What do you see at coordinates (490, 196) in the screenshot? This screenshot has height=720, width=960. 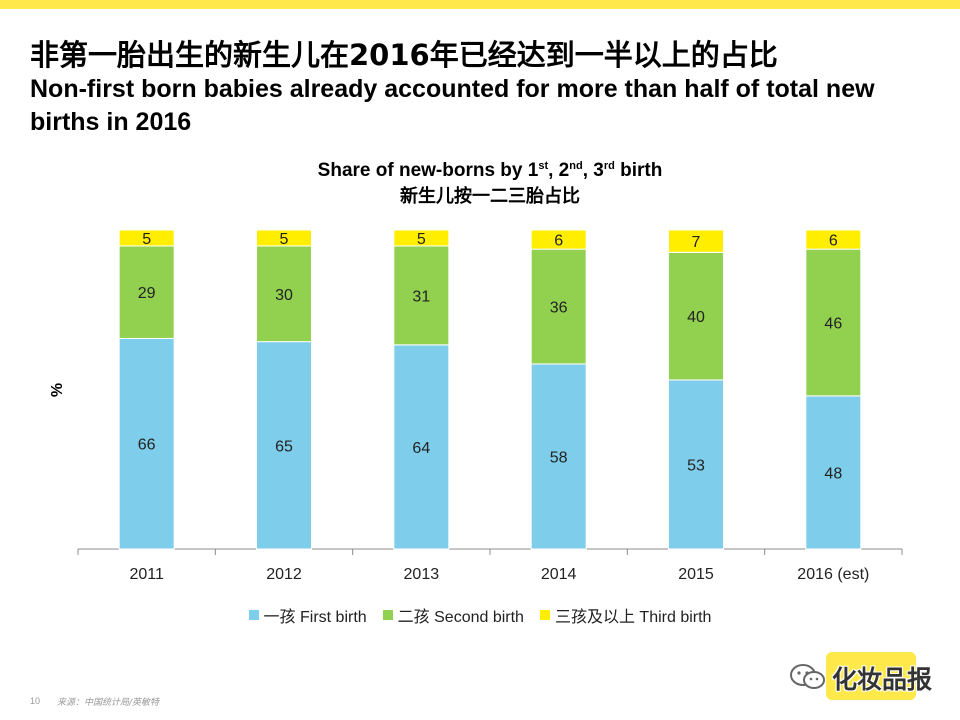 I see `chart-title-cn: 新生儿按一二三胎占比` at bounding box center [490, 196].